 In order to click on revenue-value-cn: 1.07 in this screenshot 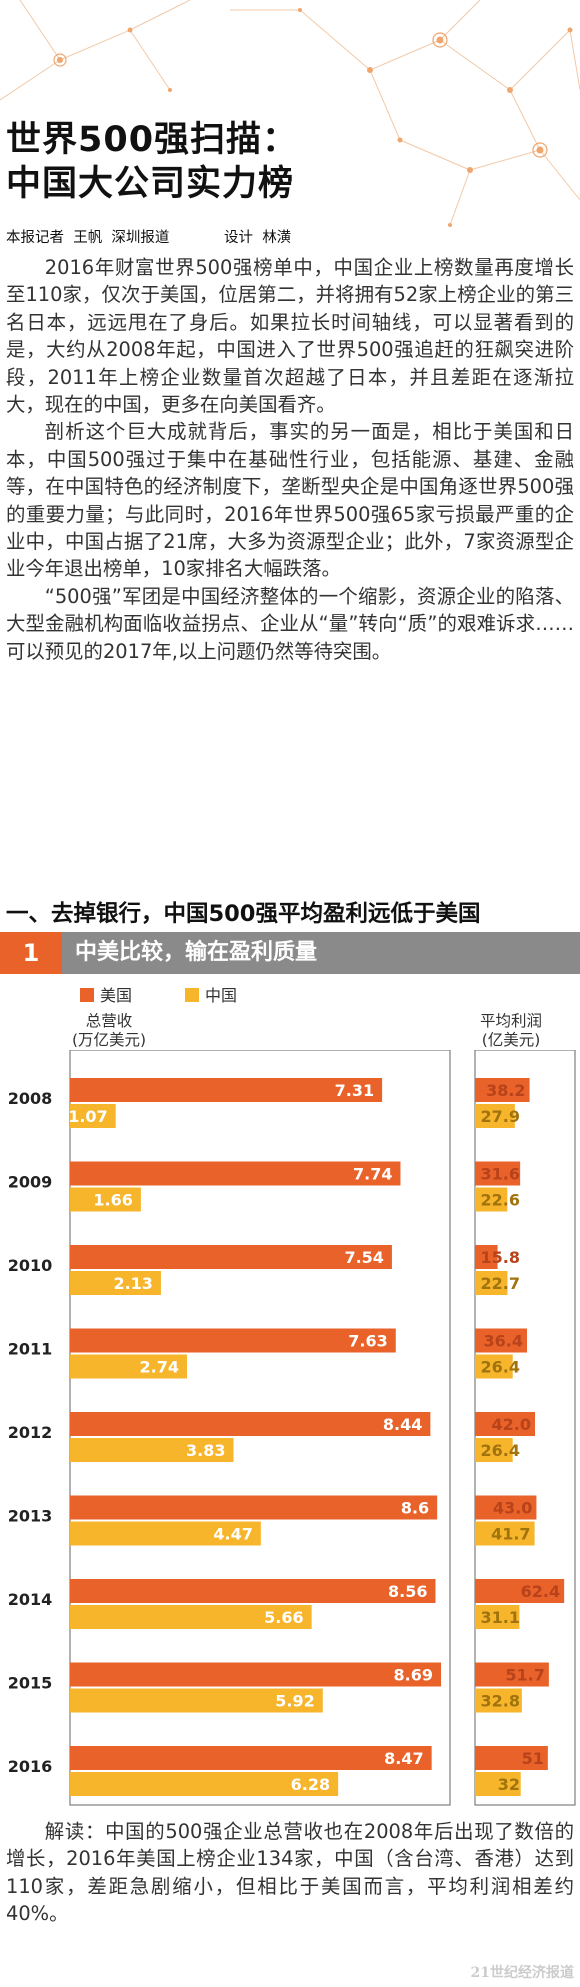, I will do `click(87, 1116)`.